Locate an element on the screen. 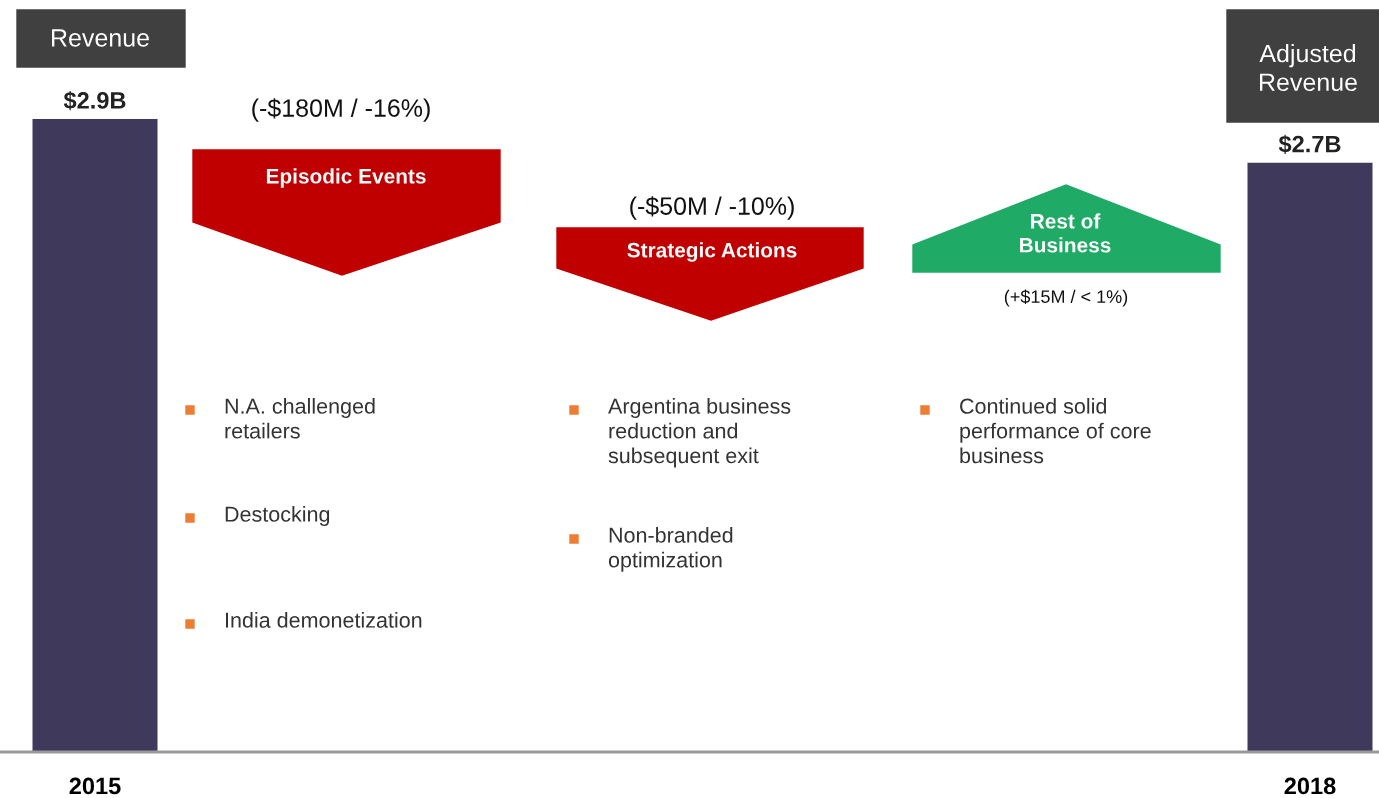 The width and height of the screenshot is (1379, 798). annotation: India demonetization is located at coordinates (323, 620).